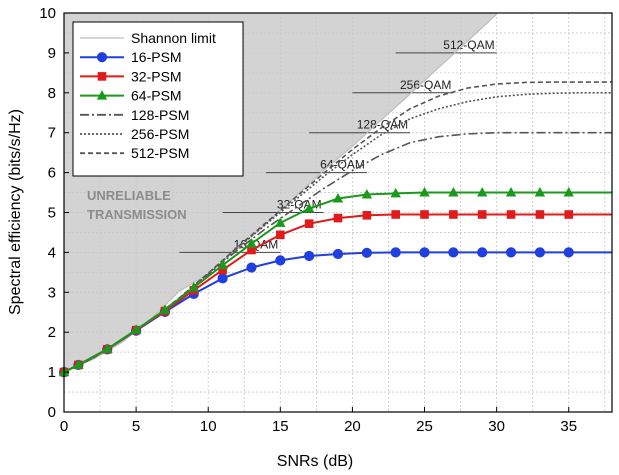 Image resolution: width=619 pixels, height=475 pixels. Describe the element at coordinates (160, 153) in the screenshot. I see `legend-entry-label: 512-PSM` at that location.